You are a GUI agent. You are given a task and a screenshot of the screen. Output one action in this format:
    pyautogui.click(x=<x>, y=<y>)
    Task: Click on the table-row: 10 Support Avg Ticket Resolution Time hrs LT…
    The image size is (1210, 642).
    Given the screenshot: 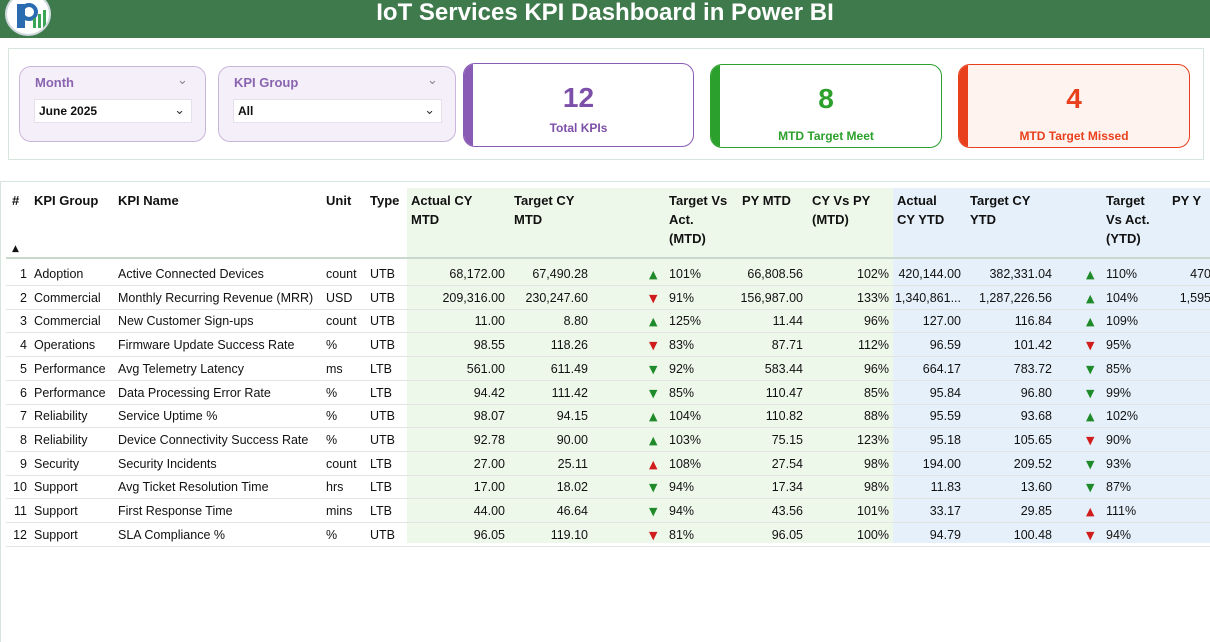 What is the action you would take?
    pyautogui.click(x=605, y=488)
    